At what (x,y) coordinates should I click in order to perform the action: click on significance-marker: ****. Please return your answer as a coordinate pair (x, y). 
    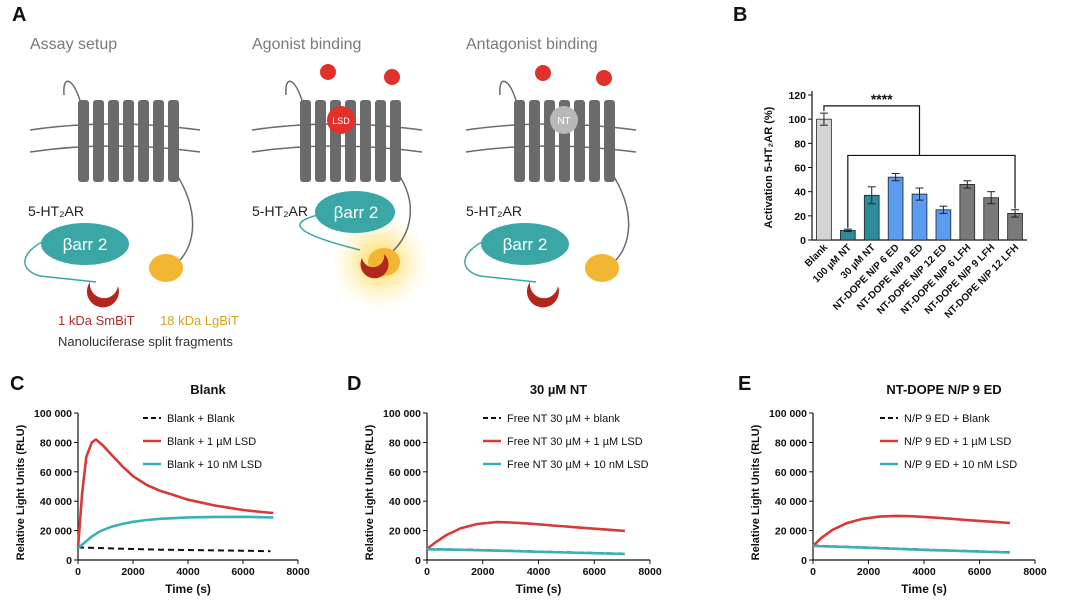
    Looking at the image, I should click on (882, 99).